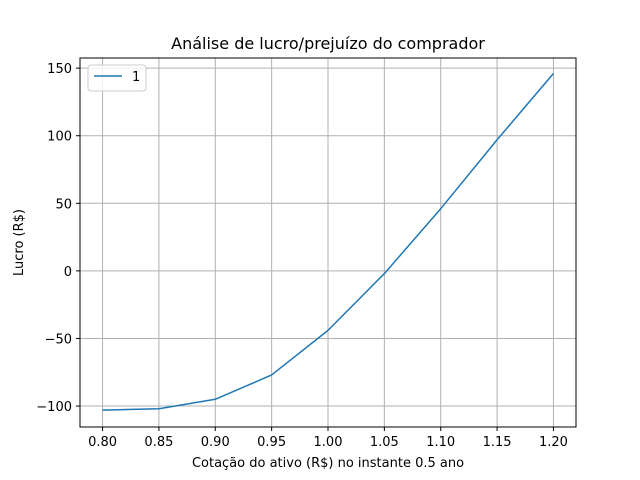  I want to click on y-tick-label: 50, so click(63, 204).